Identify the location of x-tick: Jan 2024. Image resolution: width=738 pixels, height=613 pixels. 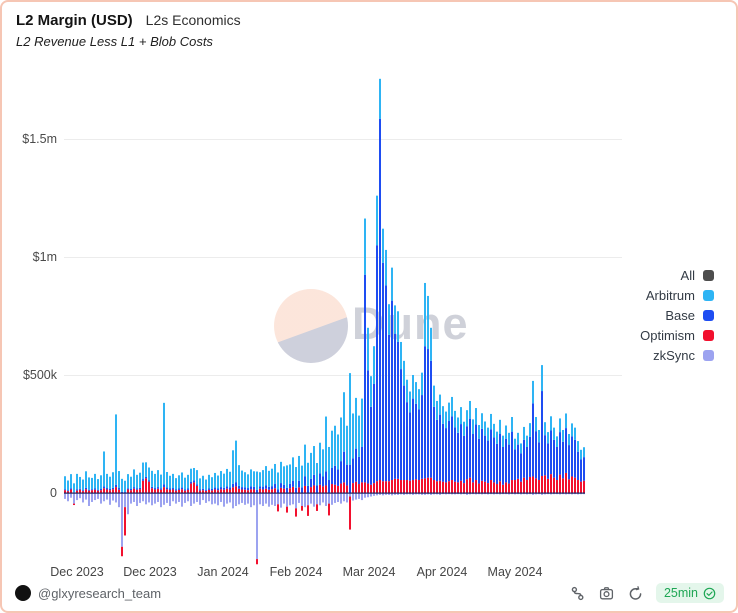
(223, 572).